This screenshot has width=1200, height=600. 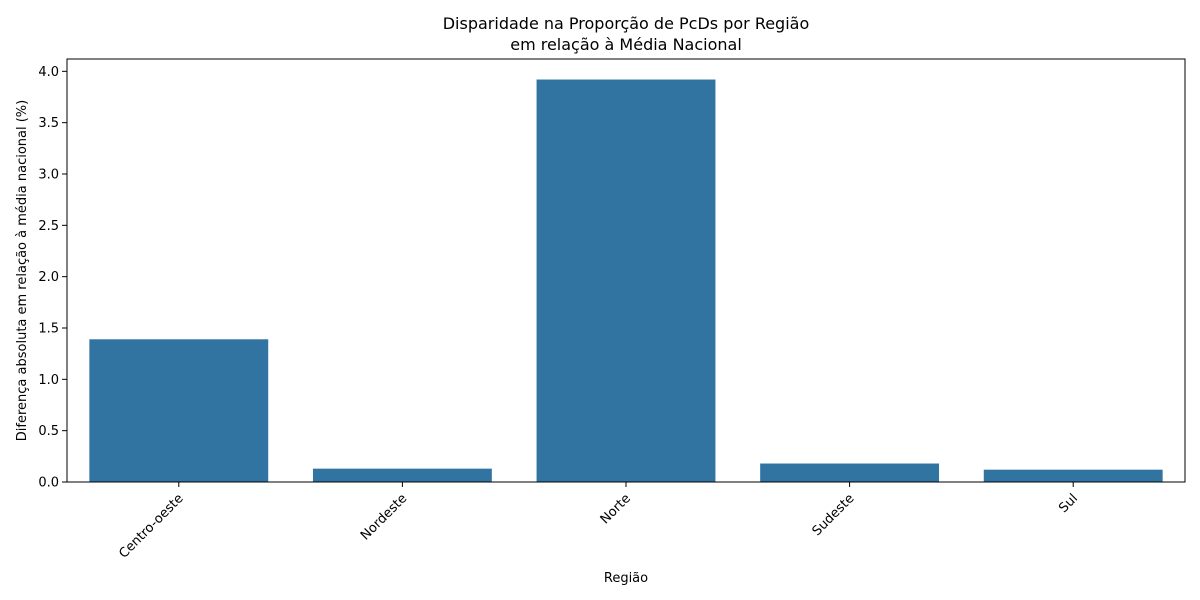 I want to click on bar-centro-oeste, so click(x=179, y=410).